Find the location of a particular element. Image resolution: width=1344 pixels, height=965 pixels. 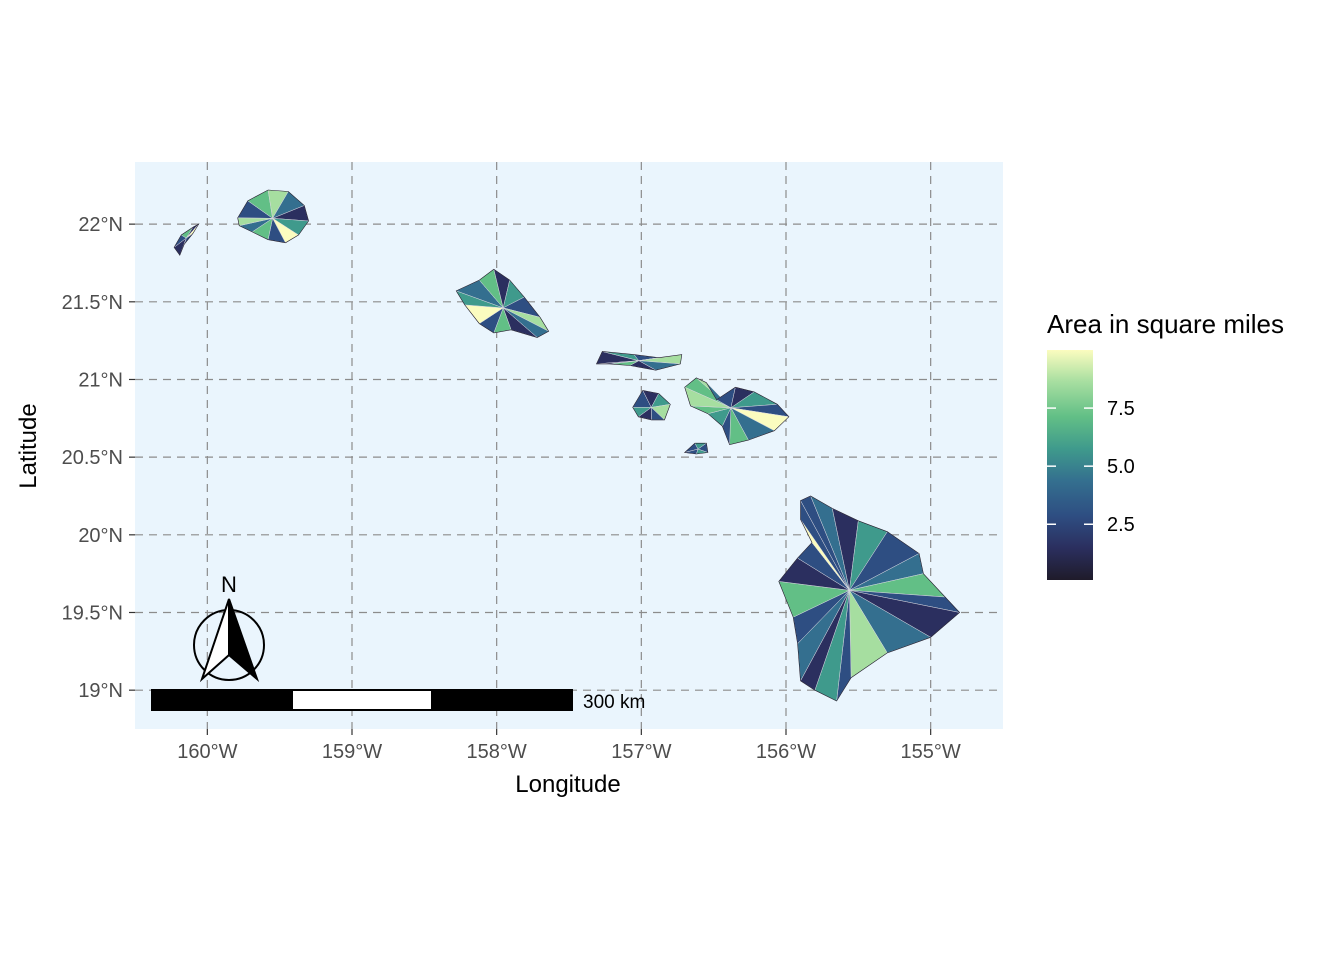

y-tick-label-6: 19°N is located at coordinates (100, 691).